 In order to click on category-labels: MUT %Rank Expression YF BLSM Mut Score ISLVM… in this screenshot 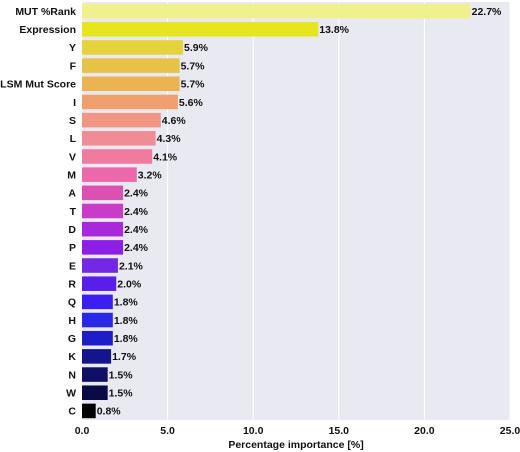, I will do `click(38, 212)`.